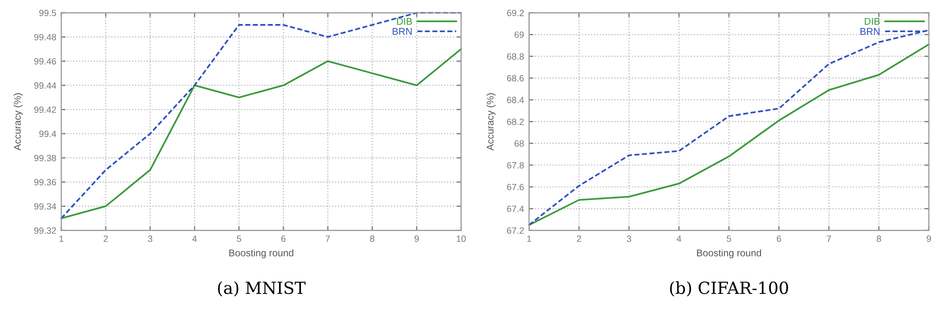  I want to click on y-tick-label: 67.4, so click(515, 209).